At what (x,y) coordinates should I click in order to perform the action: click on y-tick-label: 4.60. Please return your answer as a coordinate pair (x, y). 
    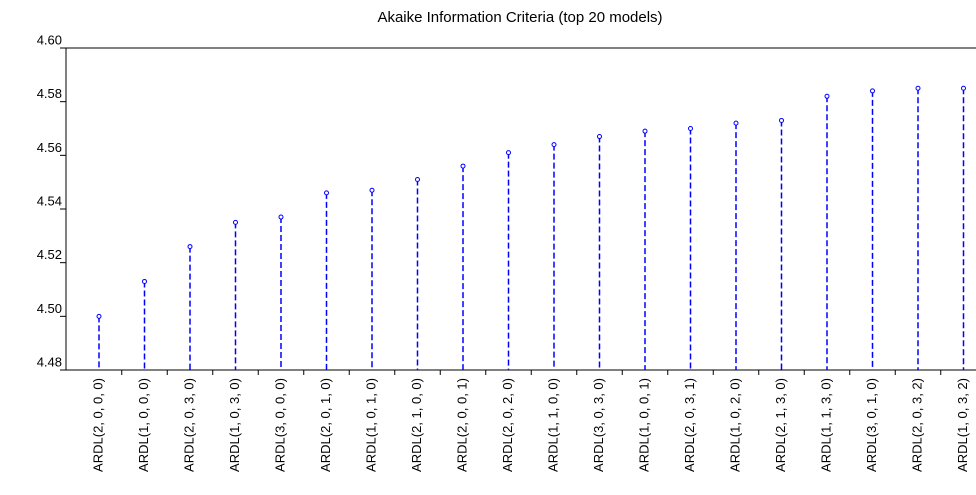
    Looking at the image, I should click on (49, 39).